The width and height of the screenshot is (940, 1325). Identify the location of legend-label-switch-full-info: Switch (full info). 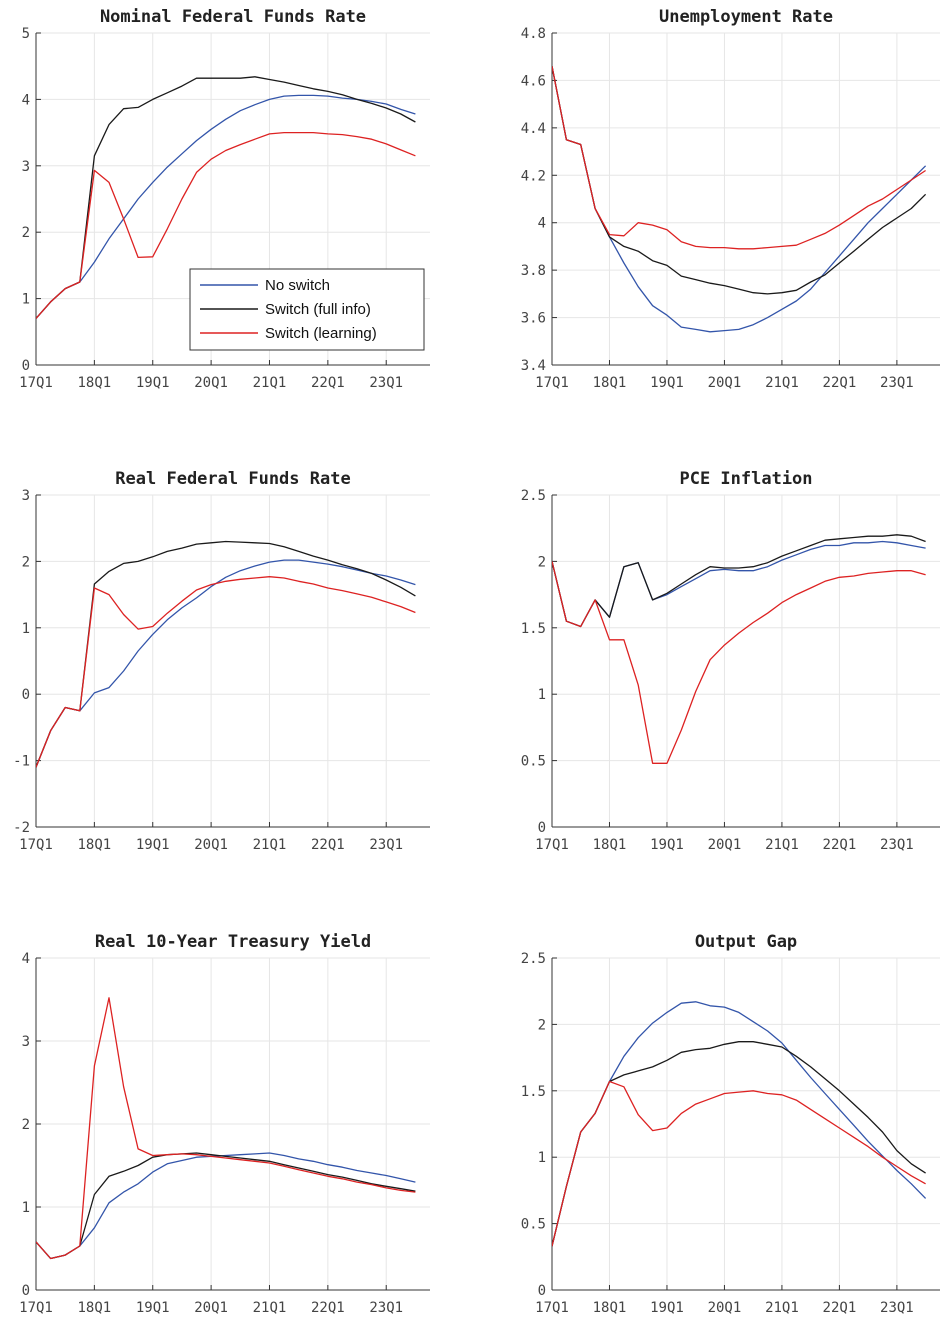
(318, 309).